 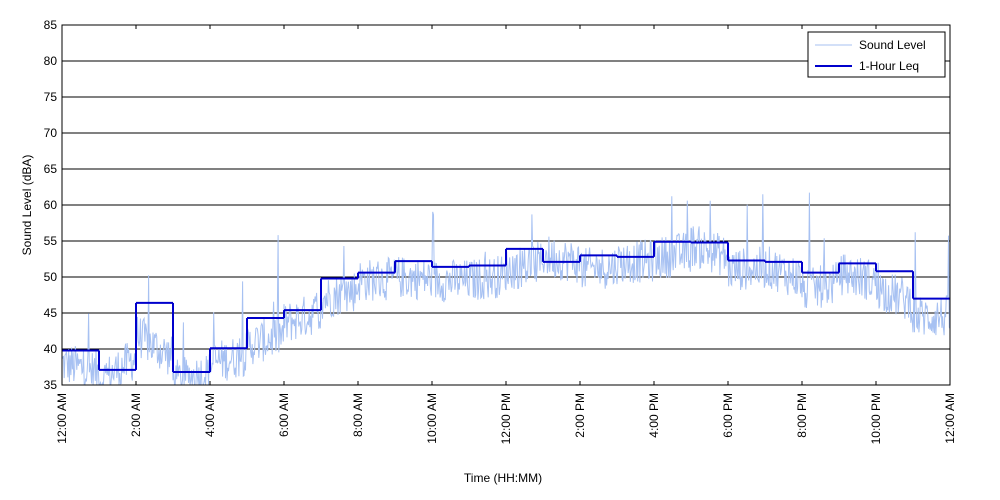 I want to click on x-tick-label: 6:00 AM, so click(x=284, y=415).